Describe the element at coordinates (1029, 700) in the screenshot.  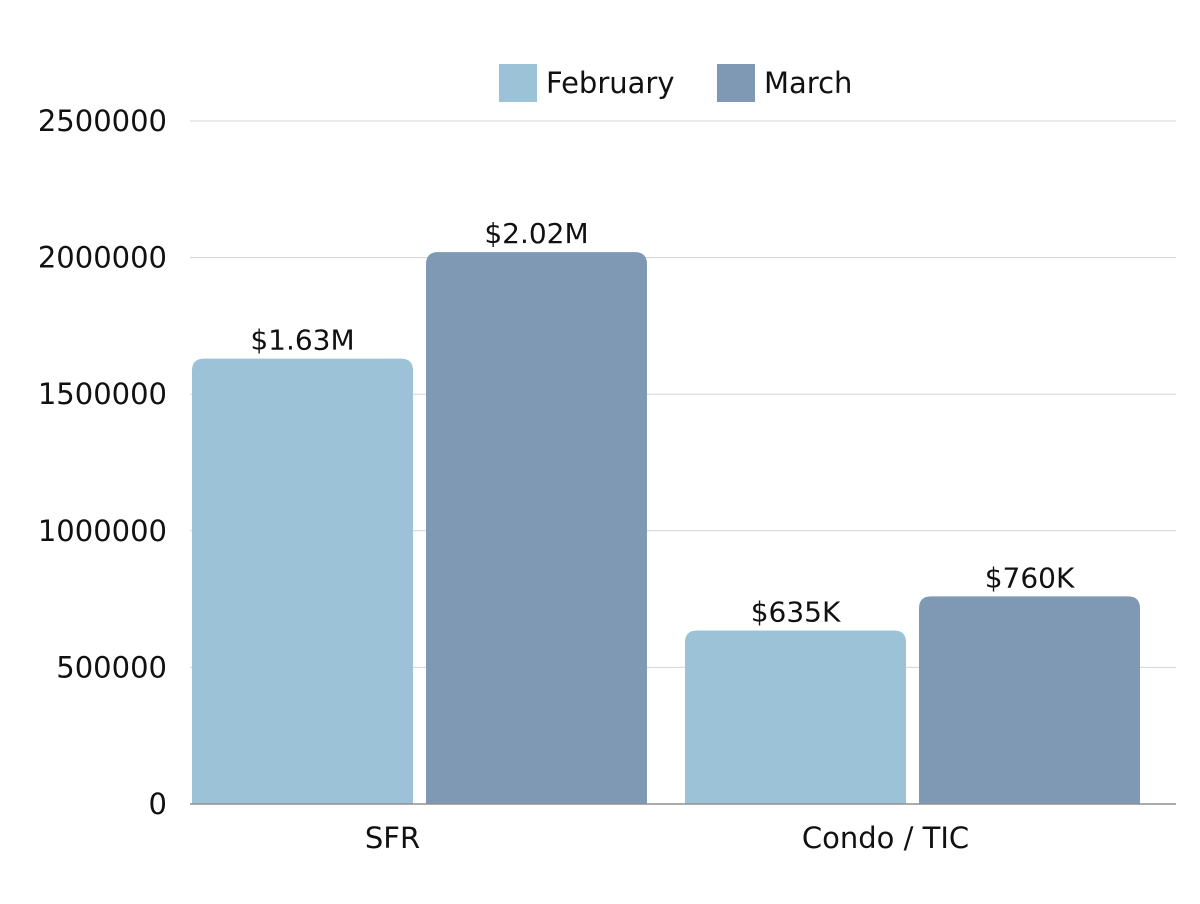
I see `bar-march-condo-tic` at that location.